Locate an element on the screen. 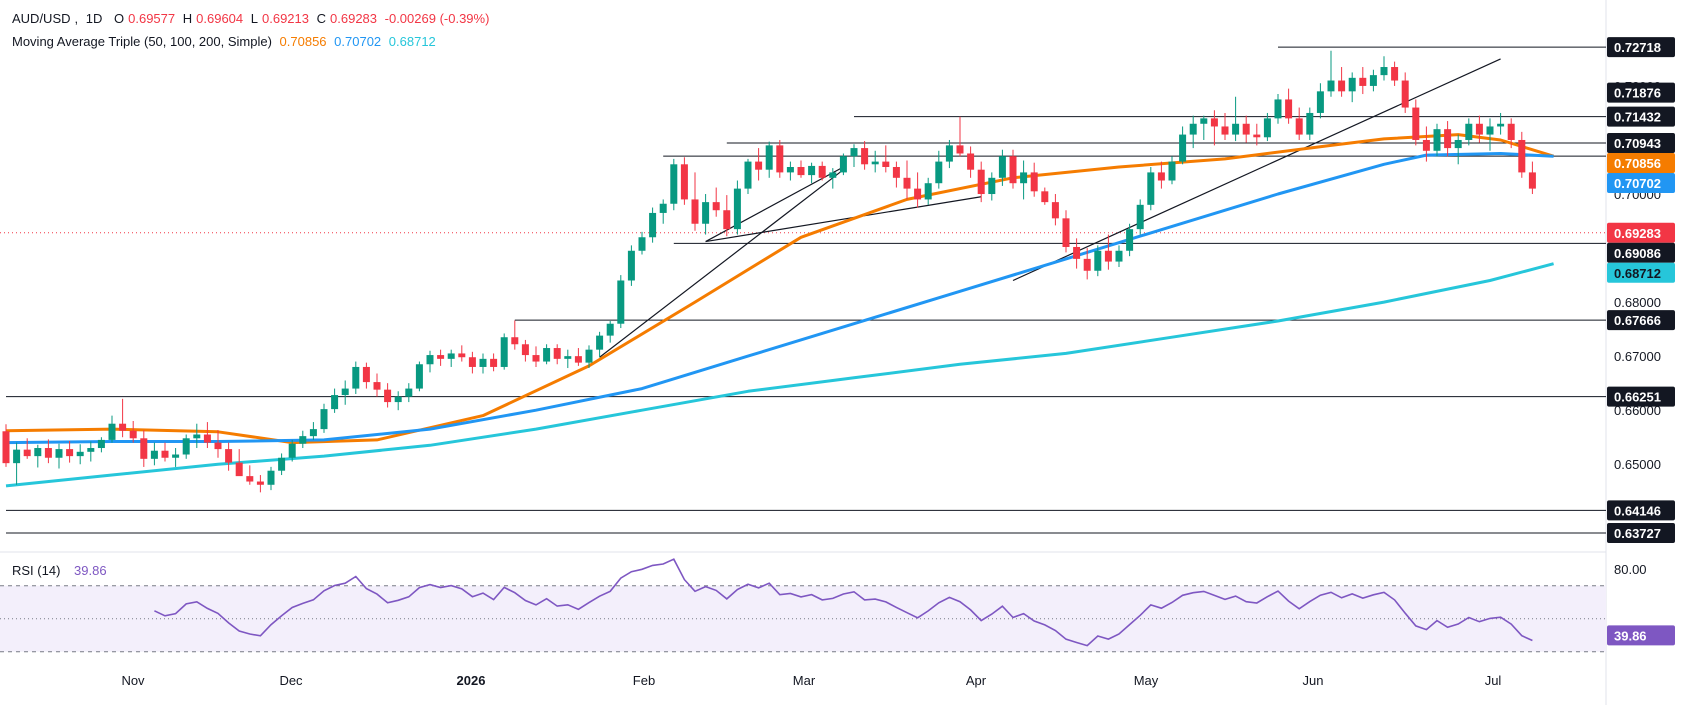 The image size is (1681, 705). time-tick-label: Nov is located at coordinates (133, 680).